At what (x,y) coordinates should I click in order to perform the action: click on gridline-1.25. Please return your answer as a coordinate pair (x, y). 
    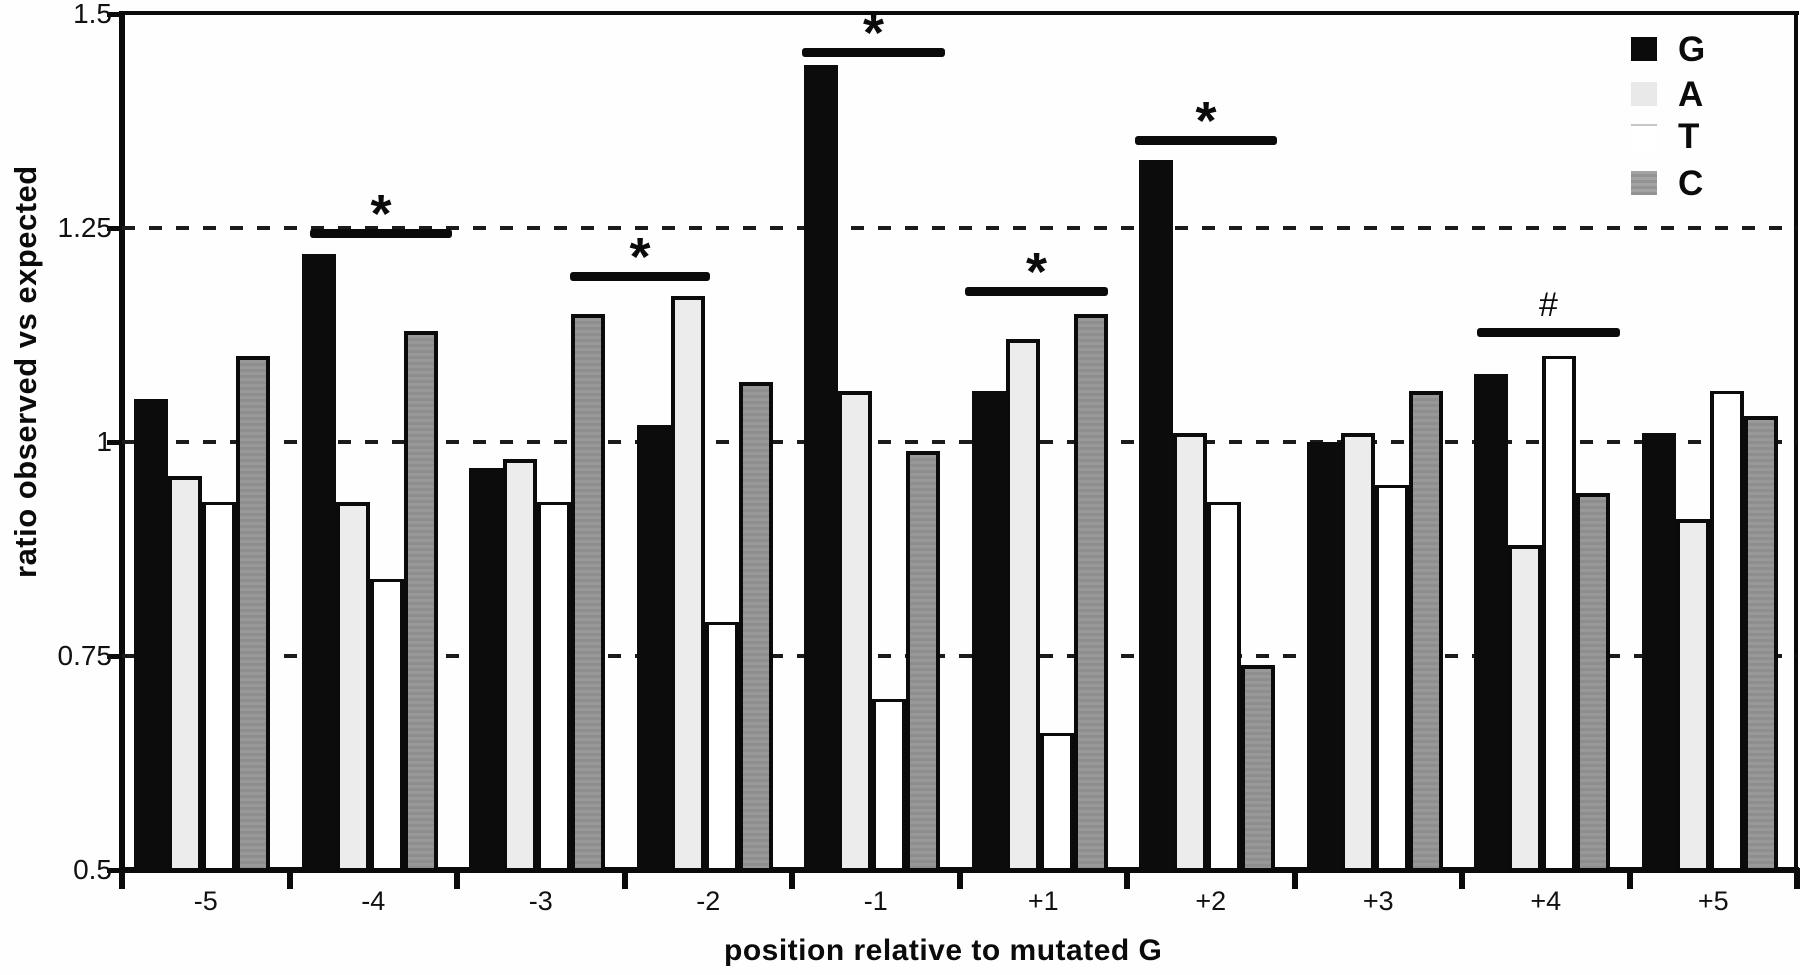
    Looking at the image, I should click on (959, 228).